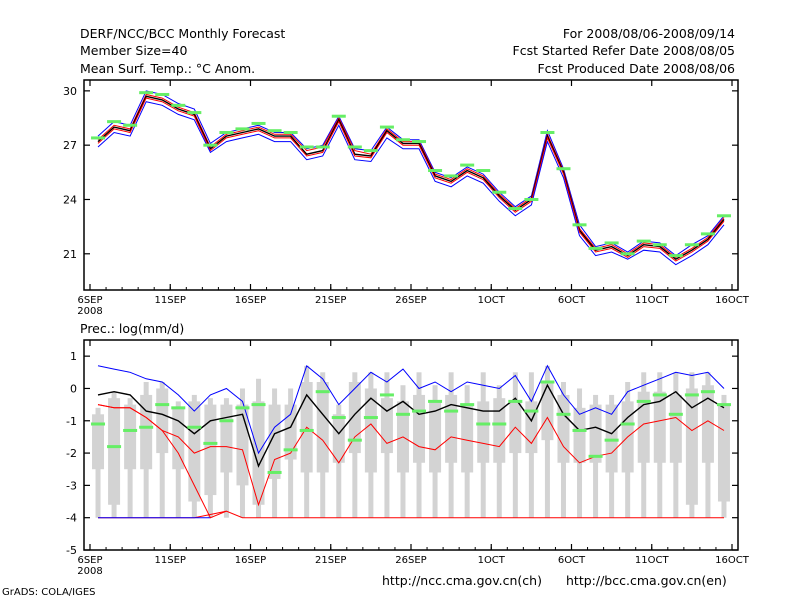 The width and height of the screenshot is (800, 600). I want to click on bcc-url: http://bcc.cma.gov.cn(en), so click(646, 580).